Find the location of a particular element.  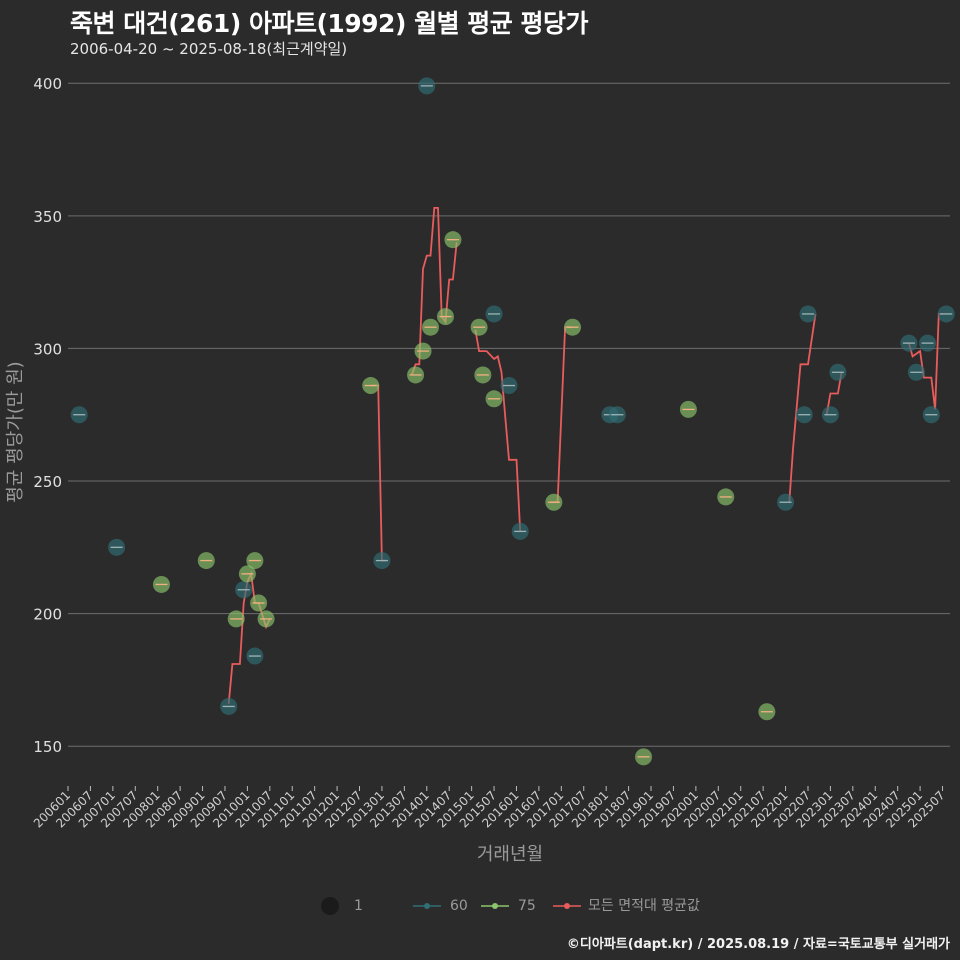

legend-75-symbol is located at coordinates (495, 906).